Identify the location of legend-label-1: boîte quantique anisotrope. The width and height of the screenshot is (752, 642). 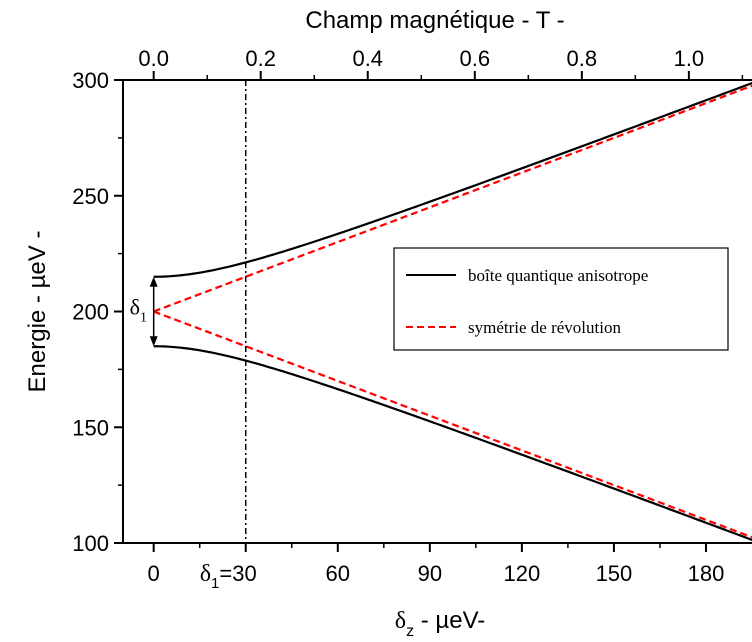
(558, 275).